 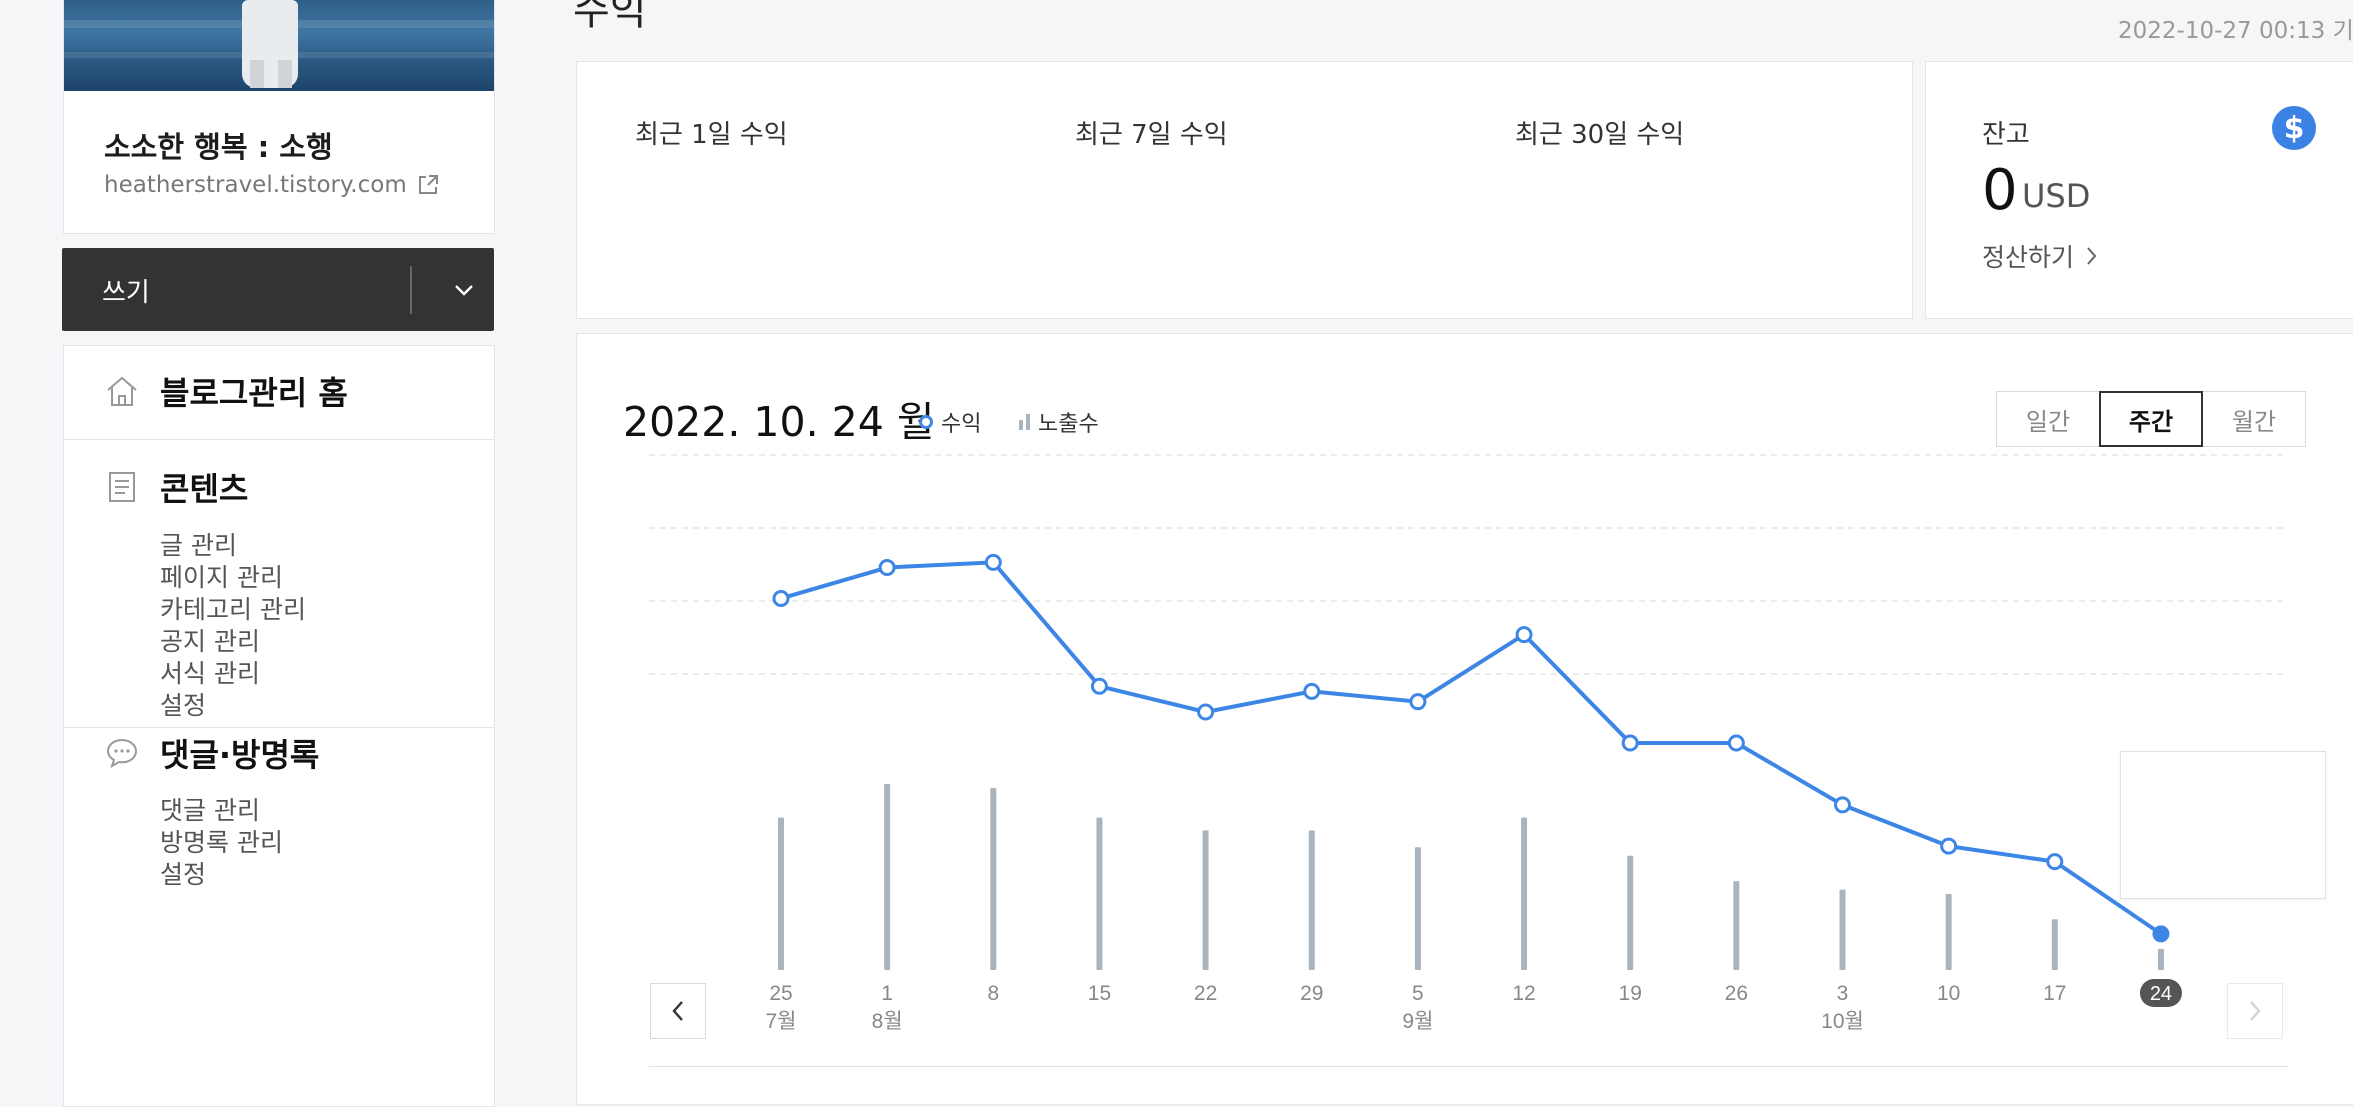 What do you see at coordinates (1736, 993) in the screenshot?
I see `x-tick-label: 26` at bounding box center [1736, 993].